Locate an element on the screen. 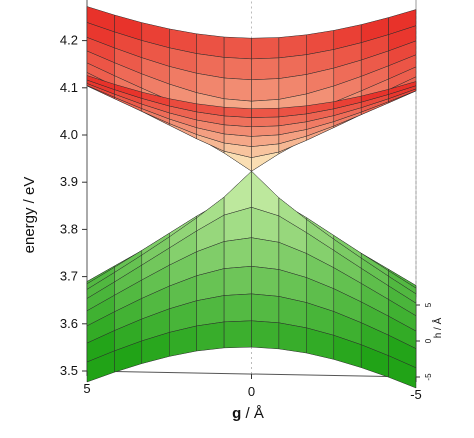 This screenshot has width=474, height=438. z-tick-label: 4.0 is located at coordinates (69, 134).